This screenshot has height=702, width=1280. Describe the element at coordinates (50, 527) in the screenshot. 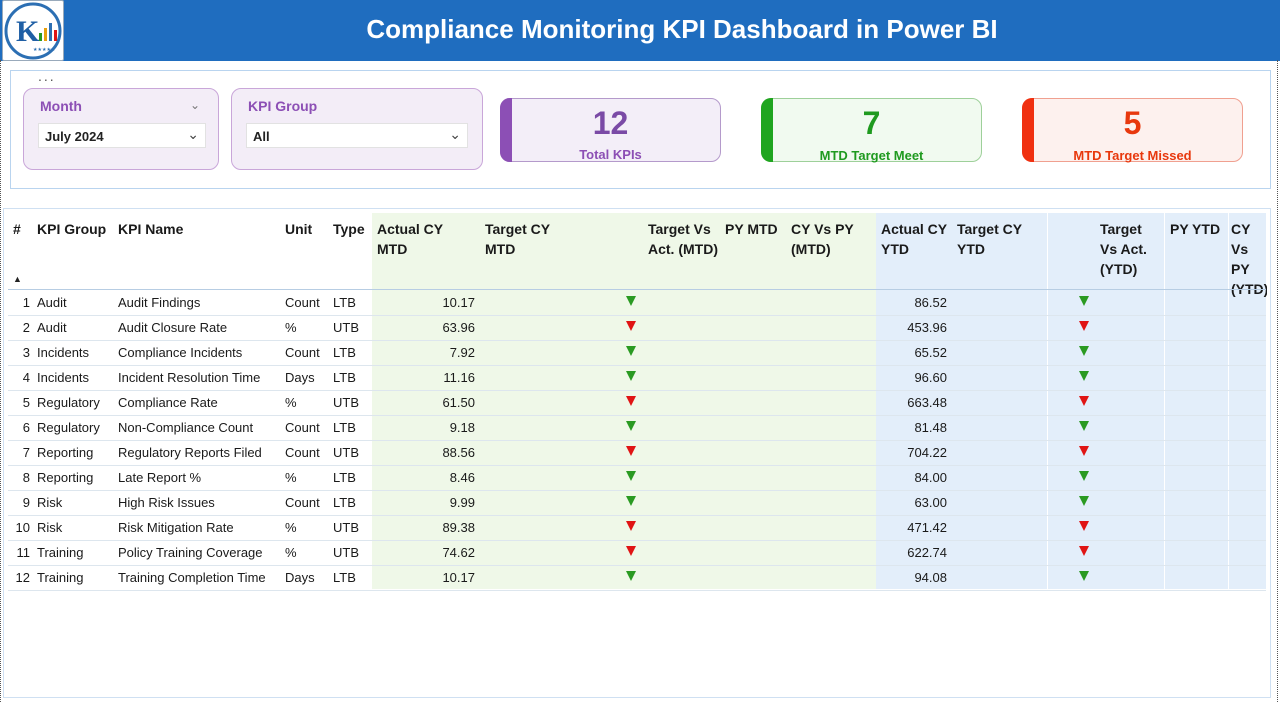

I see `kpi-group-cell: Risk` at that location.